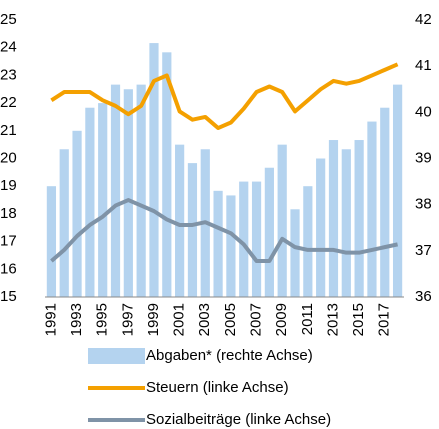 The image size is (439, 429). What do you see at coordinates (217, 387) in the screenshot?
I see `legend-label: Steuern (linke Achse)` at bounding box center [217, 387].